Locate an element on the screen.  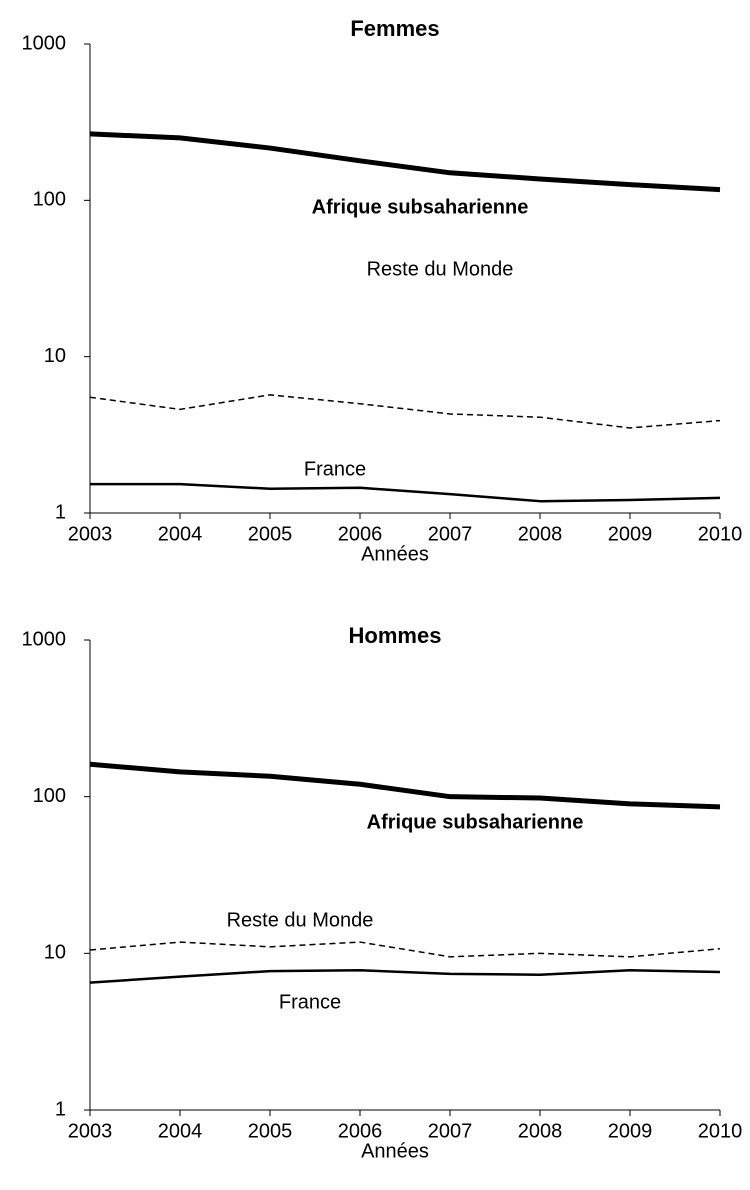
chart-title: Hommes is located at coordinates (395, 635).